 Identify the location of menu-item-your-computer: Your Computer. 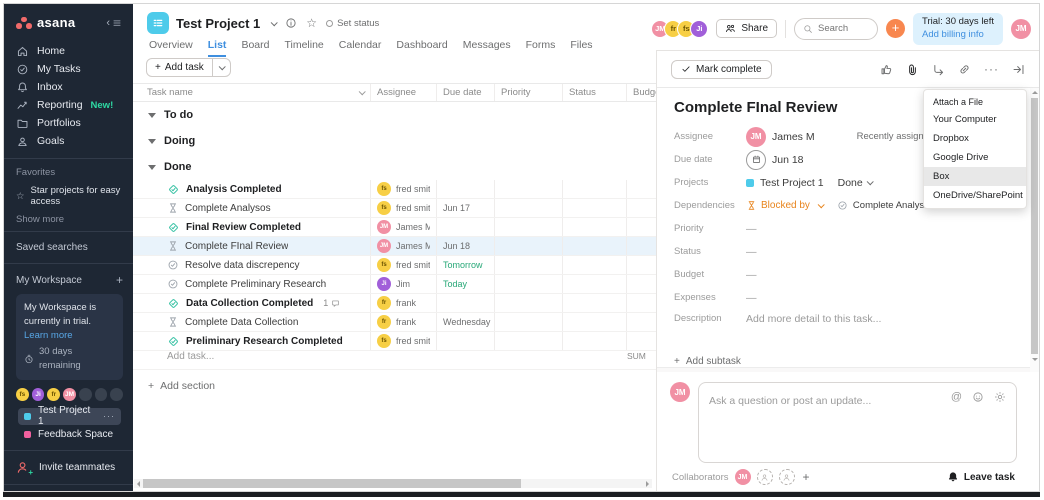
(965, 119).